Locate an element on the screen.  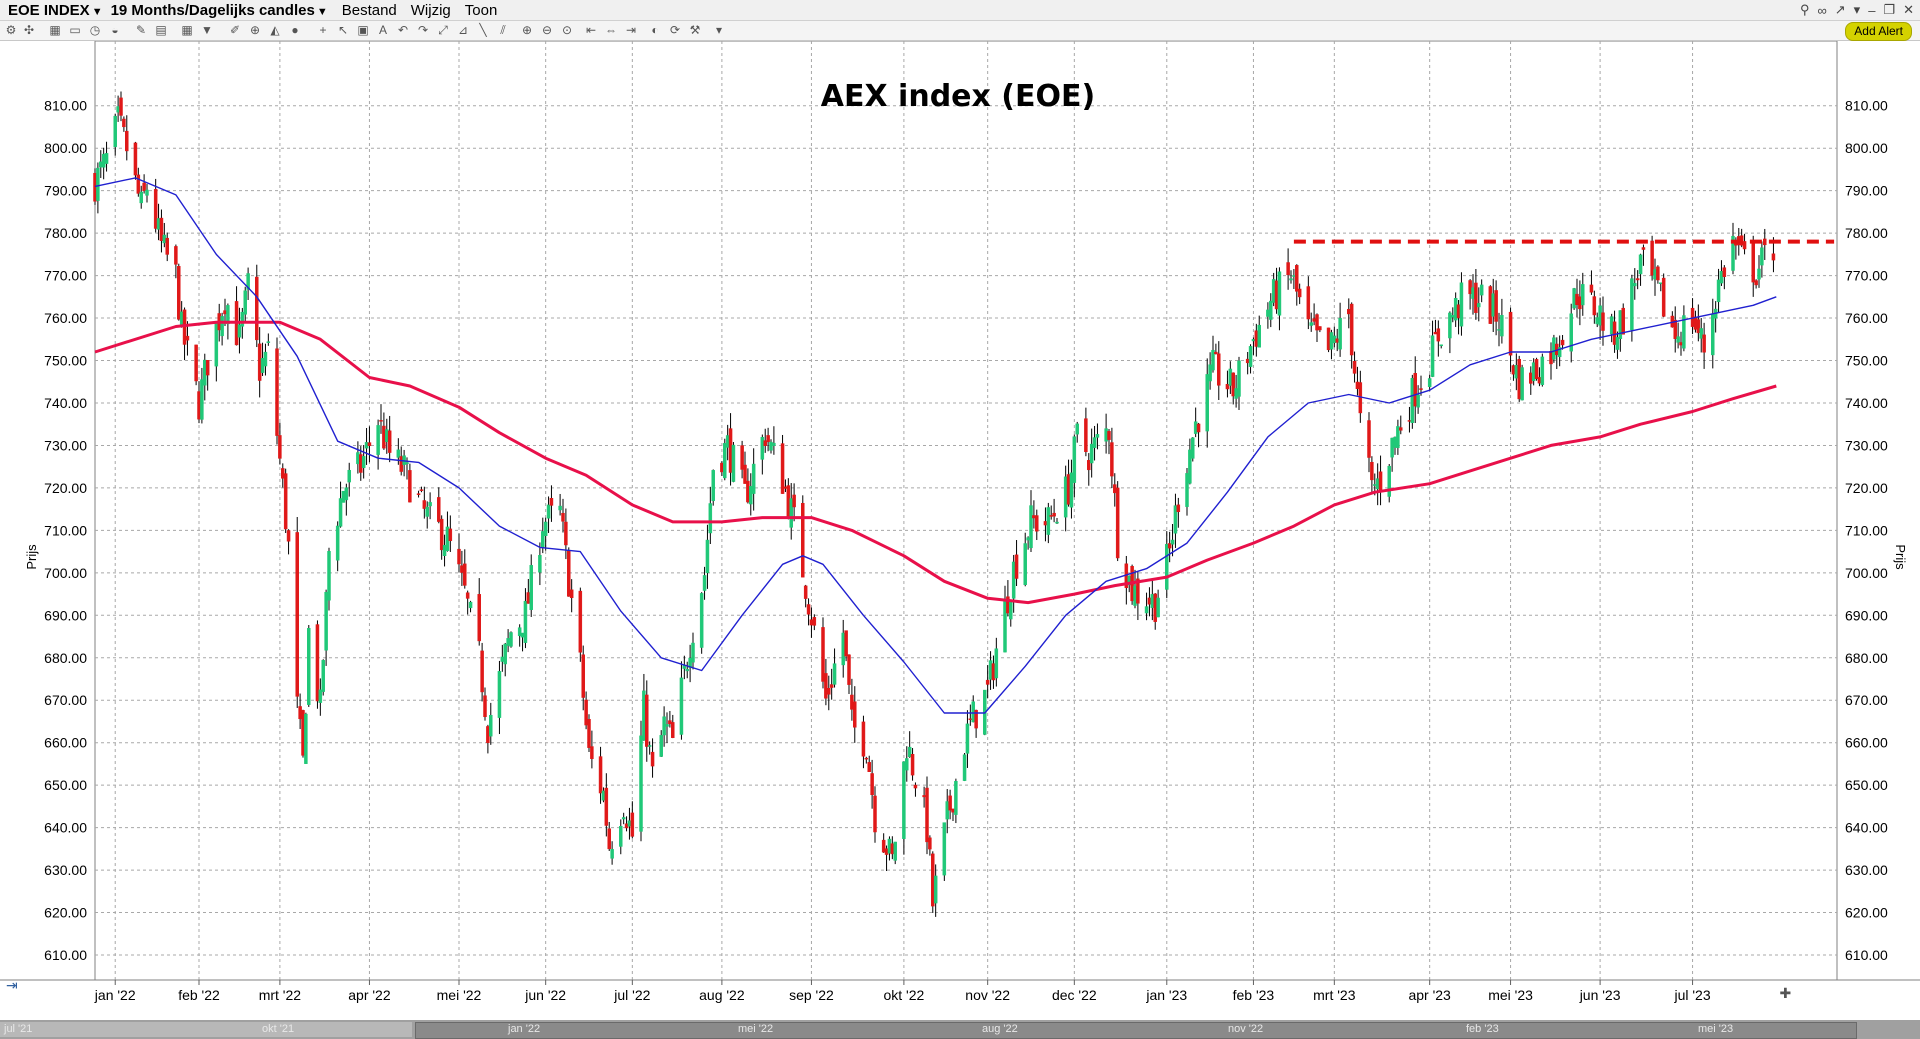
period-selector: 19 Months/Dagelijks candles ▼ is located at coordinates (219, 10).